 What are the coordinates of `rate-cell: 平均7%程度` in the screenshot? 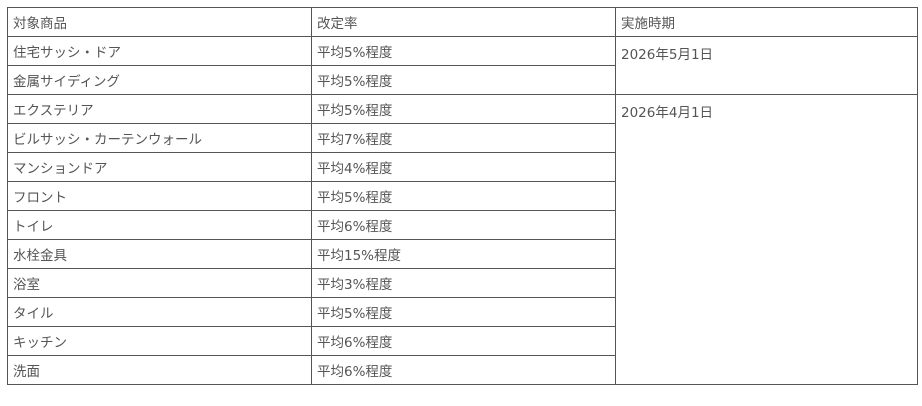 It's located at (463, 138).